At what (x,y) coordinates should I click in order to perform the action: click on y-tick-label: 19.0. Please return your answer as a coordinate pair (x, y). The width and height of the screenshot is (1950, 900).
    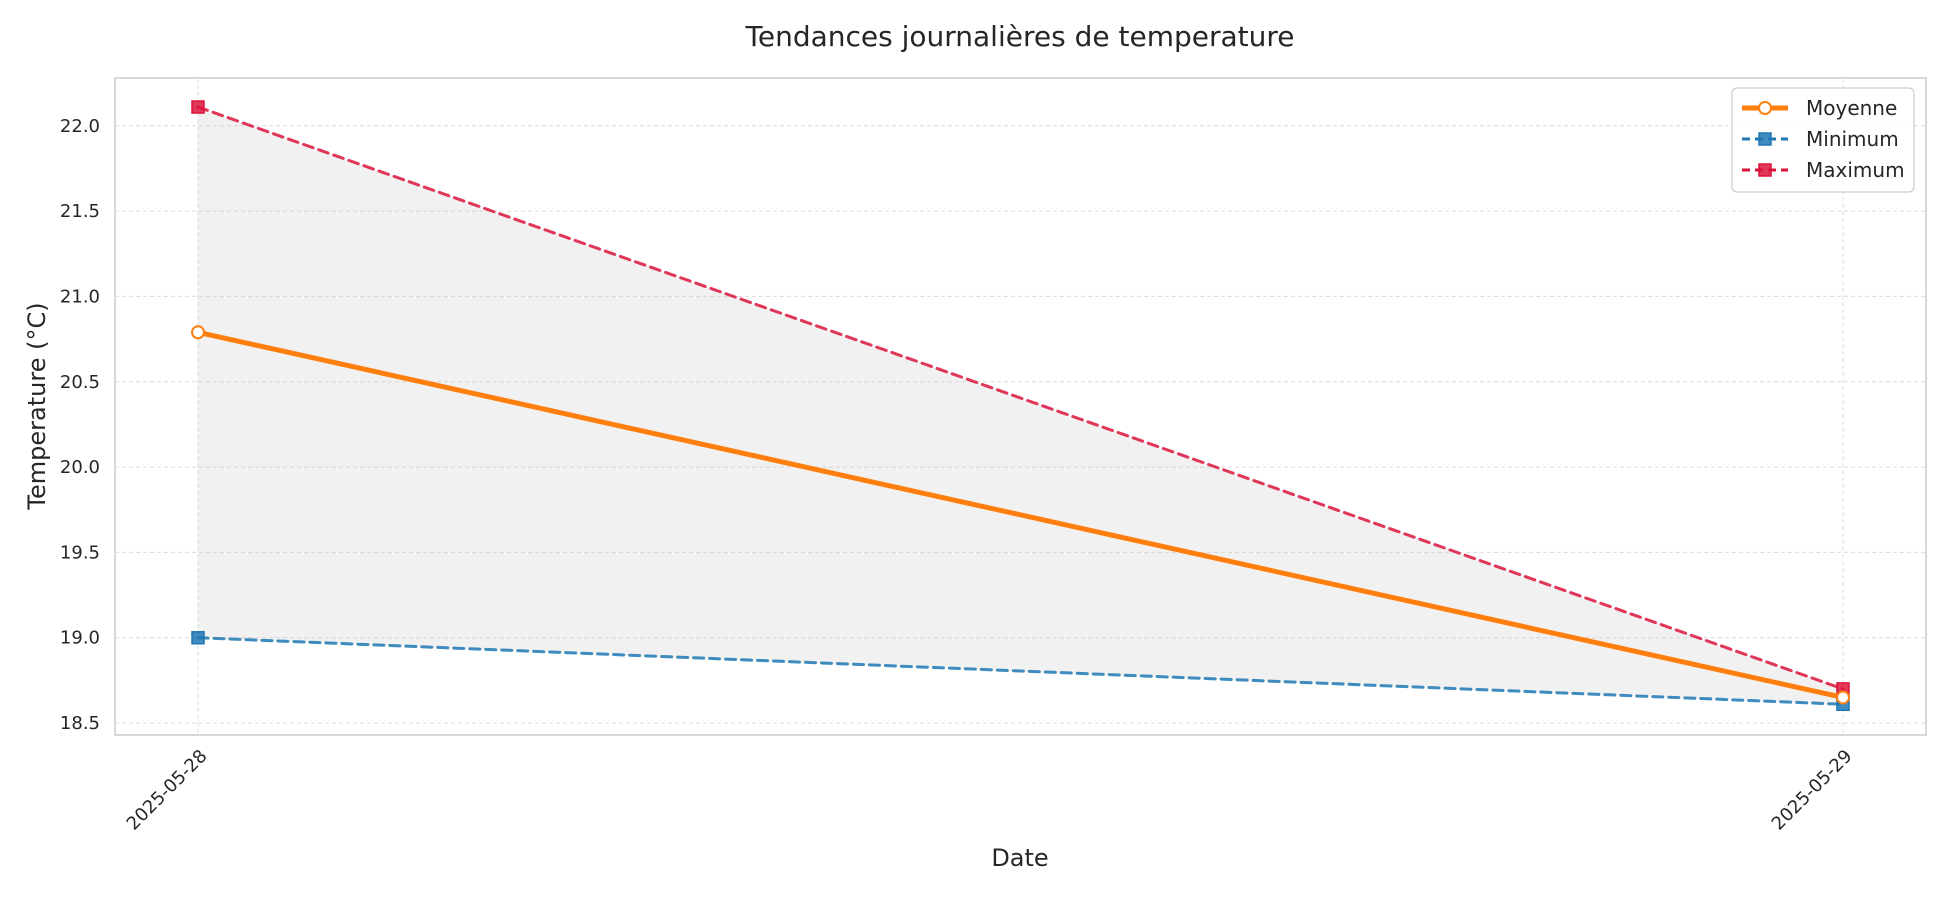
    Looking at the image, I should click on (80, 638).